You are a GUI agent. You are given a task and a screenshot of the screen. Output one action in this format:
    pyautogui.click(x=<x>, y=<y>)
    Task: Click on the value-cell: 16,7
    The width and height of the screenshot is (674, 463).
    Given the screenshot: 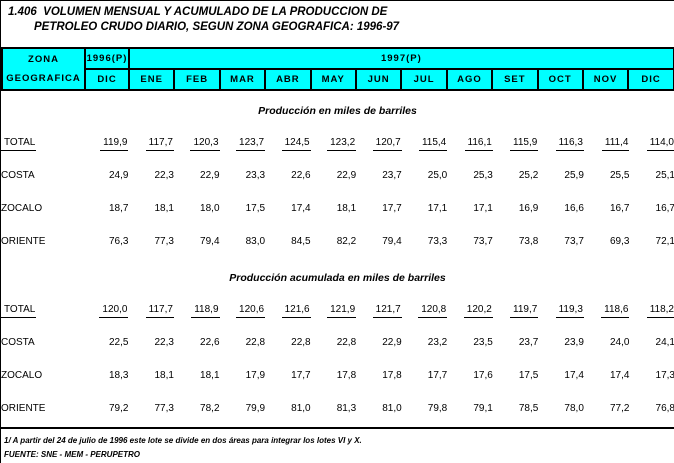 What is the action you would take?
    pyautogui.click(x=651, y=208)
    